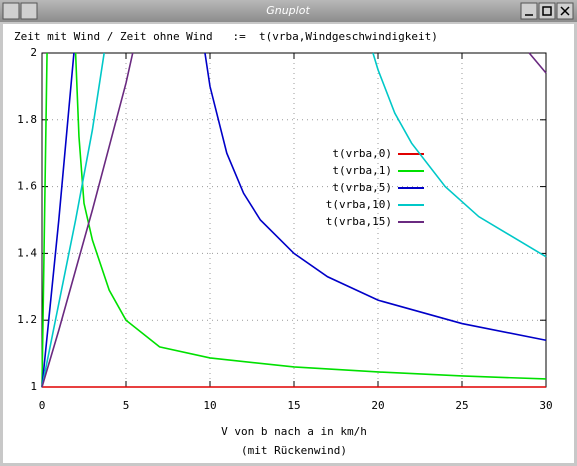 The width and height of the screenshot is (577, 466). I want to click on legend-label: t(vrba,10), so click(359, 204).